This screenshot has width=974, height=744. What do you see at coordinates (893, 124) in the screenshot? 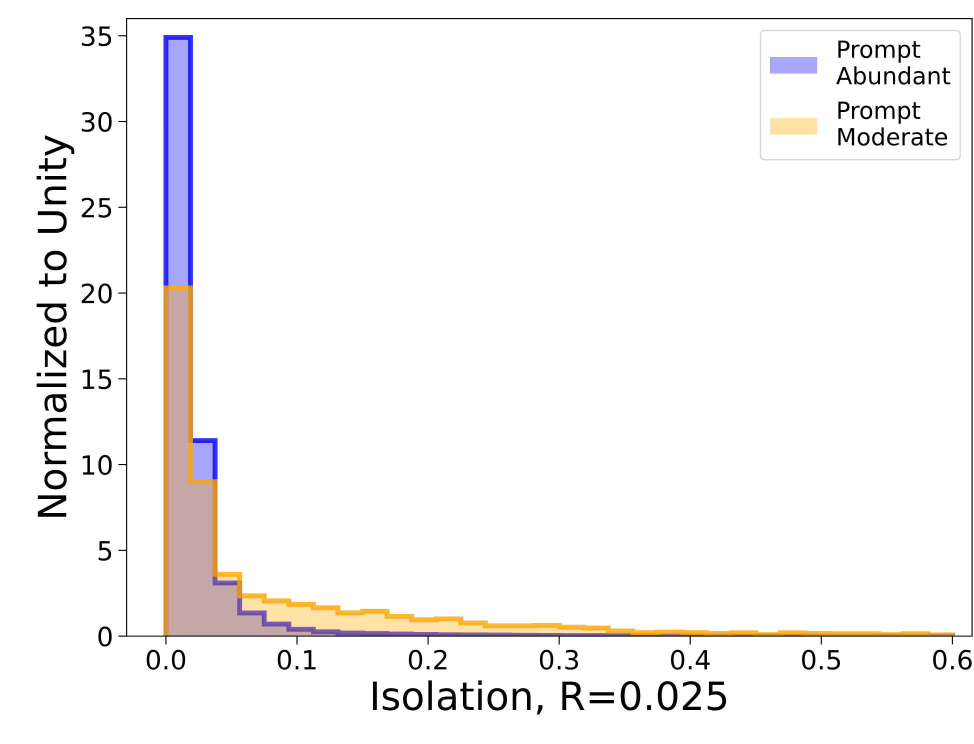
I see `legend-label: Prompt Moderate` at bounding box center [893, 124].